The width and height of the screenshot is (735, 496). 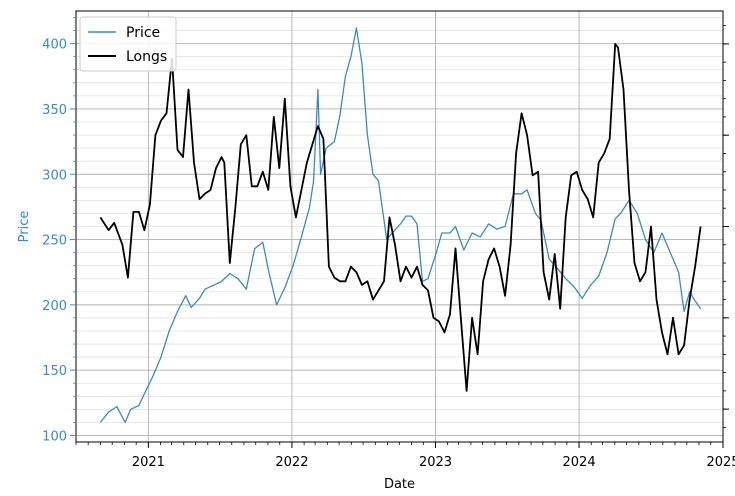 What do you see at coordinates (146, 57) in the screenshot?
I see `legend-label-longs: Longs` at bounding box center [146, 57].